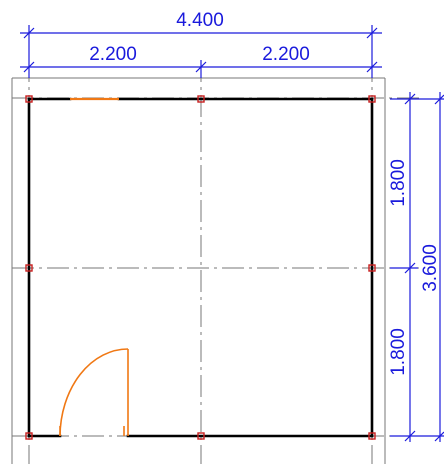 The height and width of the screenshot is (464, 444). Describe the element at coordinates (201, 51) in the screenshot. I see `top-dimensions` at that location.